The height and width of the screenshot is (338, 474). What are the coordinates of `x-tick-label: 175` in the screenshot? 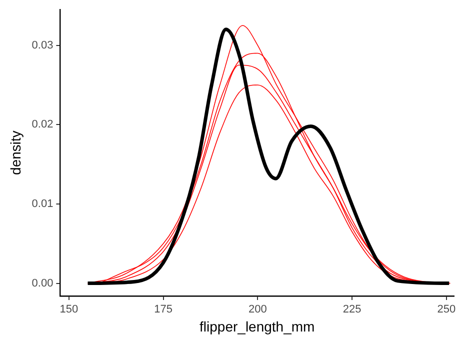 It's located at (163, 310).